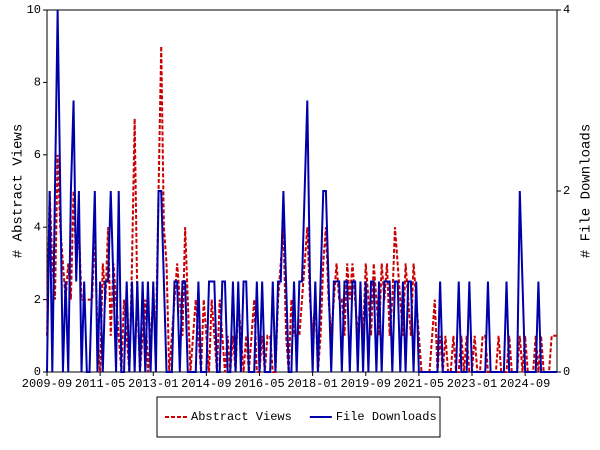 Image resolution: width=600 pixels, height=450 pixels. I want to click on y2-tick-label: 4, so click(566, 10).